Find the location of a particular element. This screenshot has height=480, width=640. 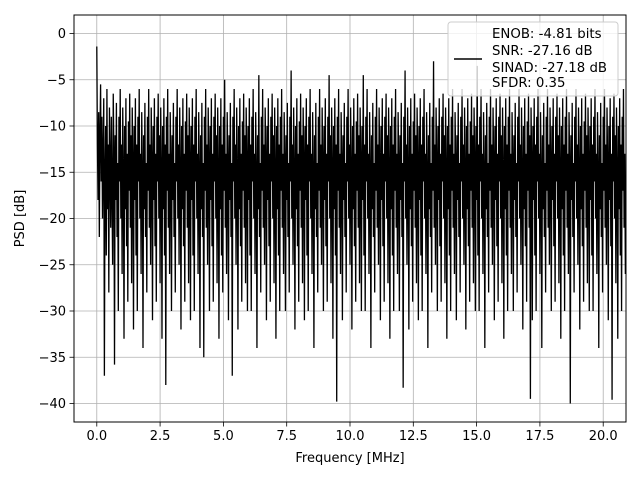

x-tick-label: 5.0 is located at coordinates (223, 436).